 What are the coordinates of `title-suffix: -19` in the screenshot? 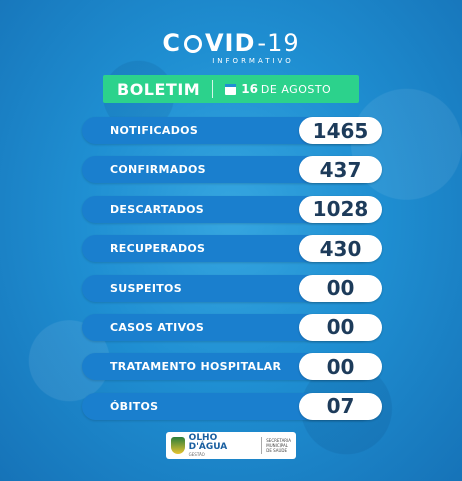 It's located at (278, 43).